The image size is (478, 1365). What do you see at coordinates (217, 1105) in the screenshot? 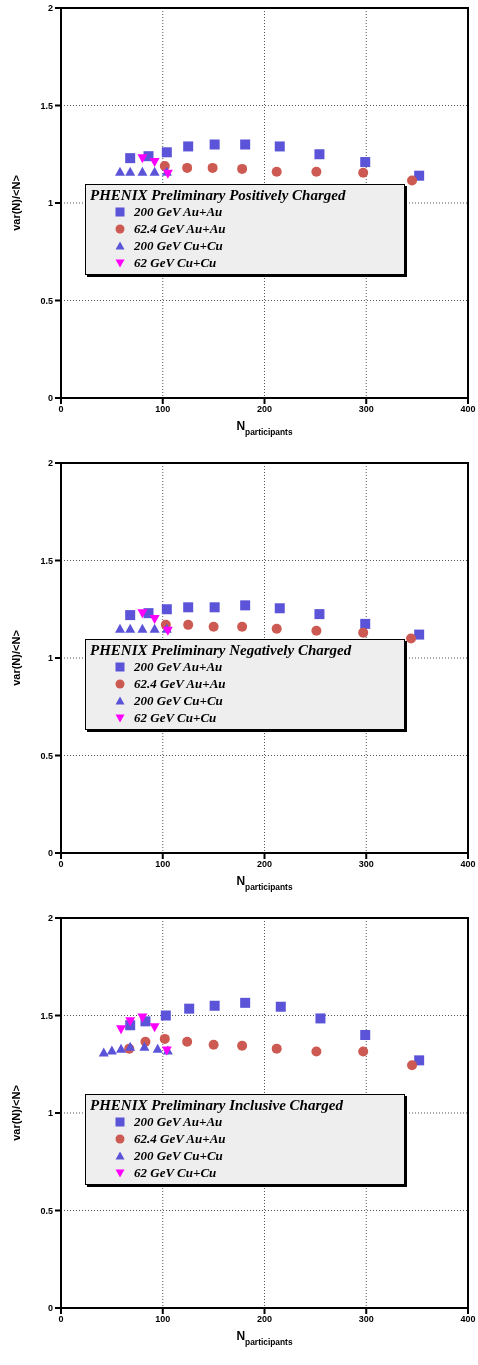
I see `legend-title: PHENIX Preliminary Inclusive Charged` at bounding box center [217, 1105].